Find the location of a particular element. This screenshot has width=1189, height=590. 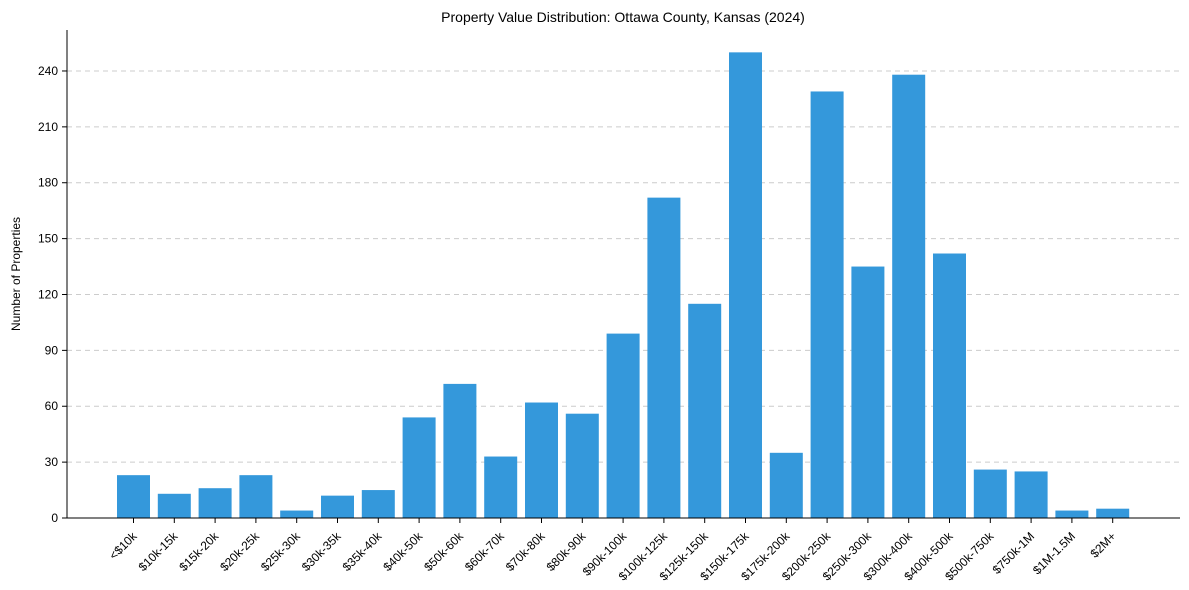

y-tick-label: 30 is located at coordinates (52, 462).